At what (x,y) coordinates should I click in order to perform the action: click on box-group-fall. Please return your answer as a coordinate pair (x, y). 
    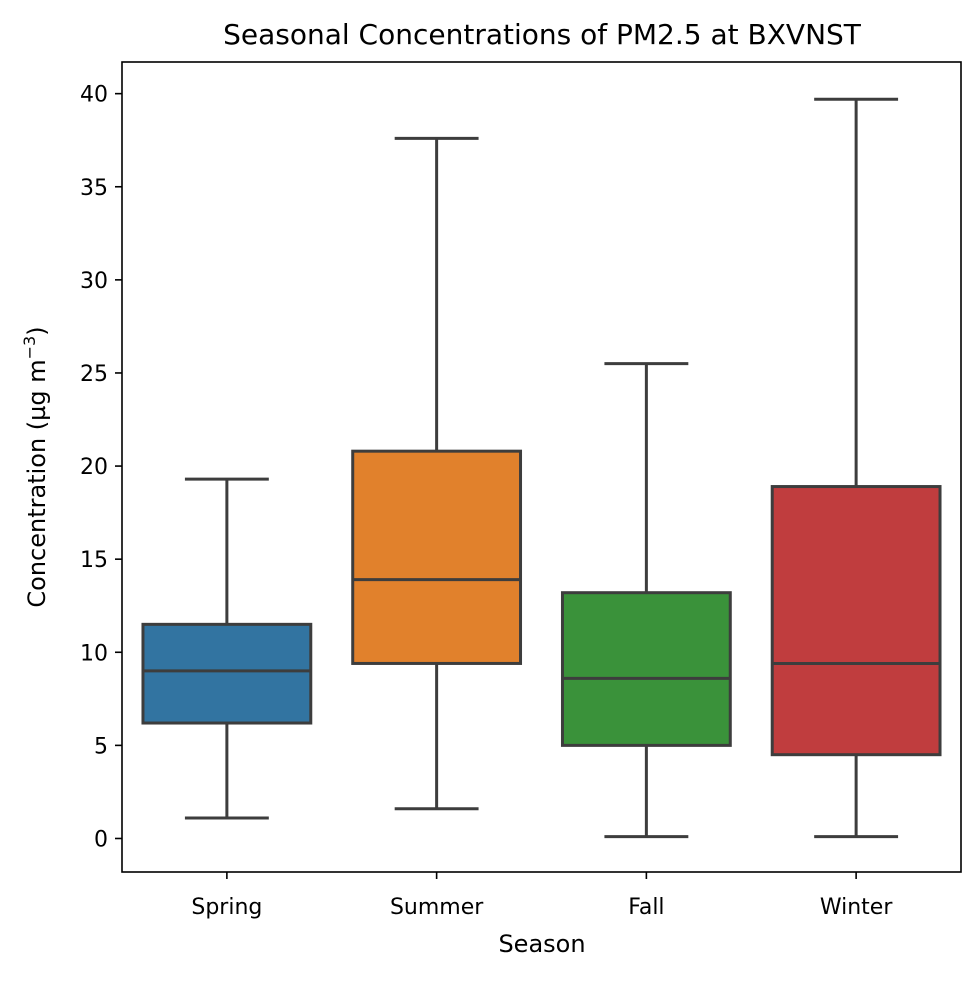
    Looking at the image, I should click on (646, 600).